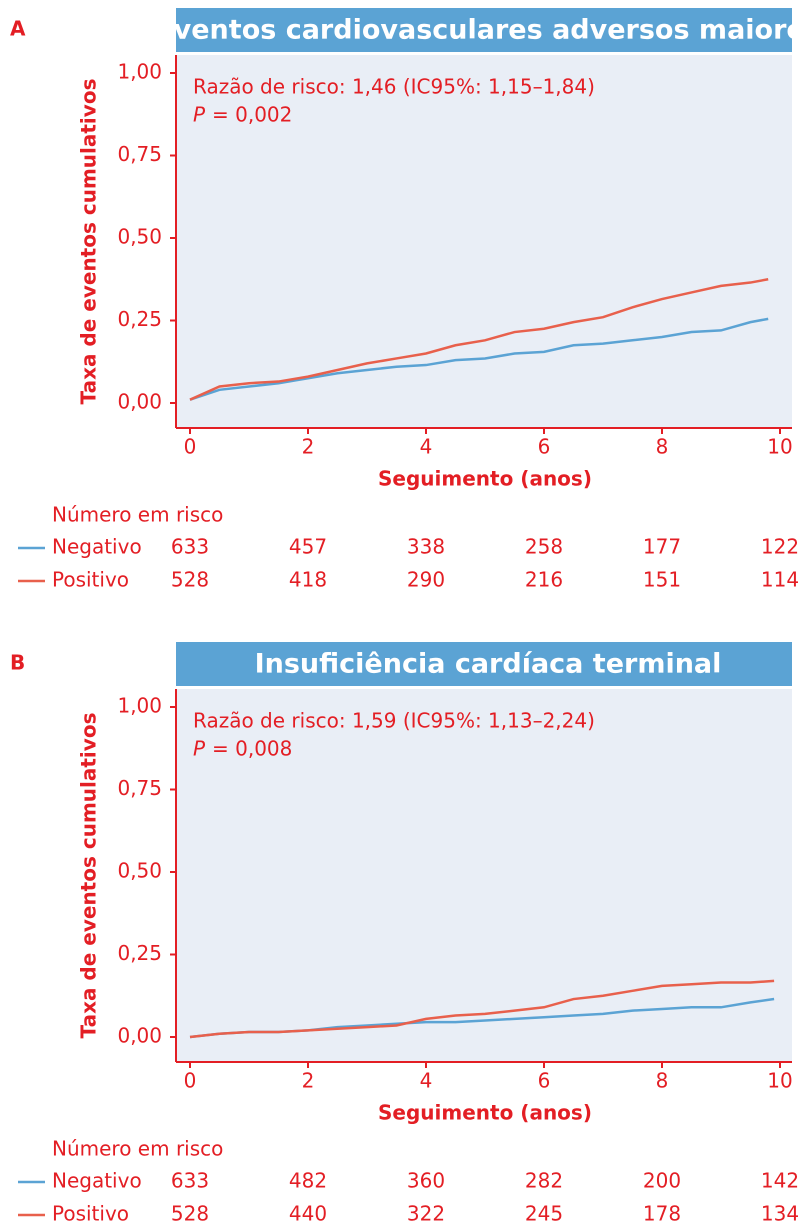 The height and width of the screenshot is (1226, 802). I want to click on risk-value: 216, so click(544, 580).